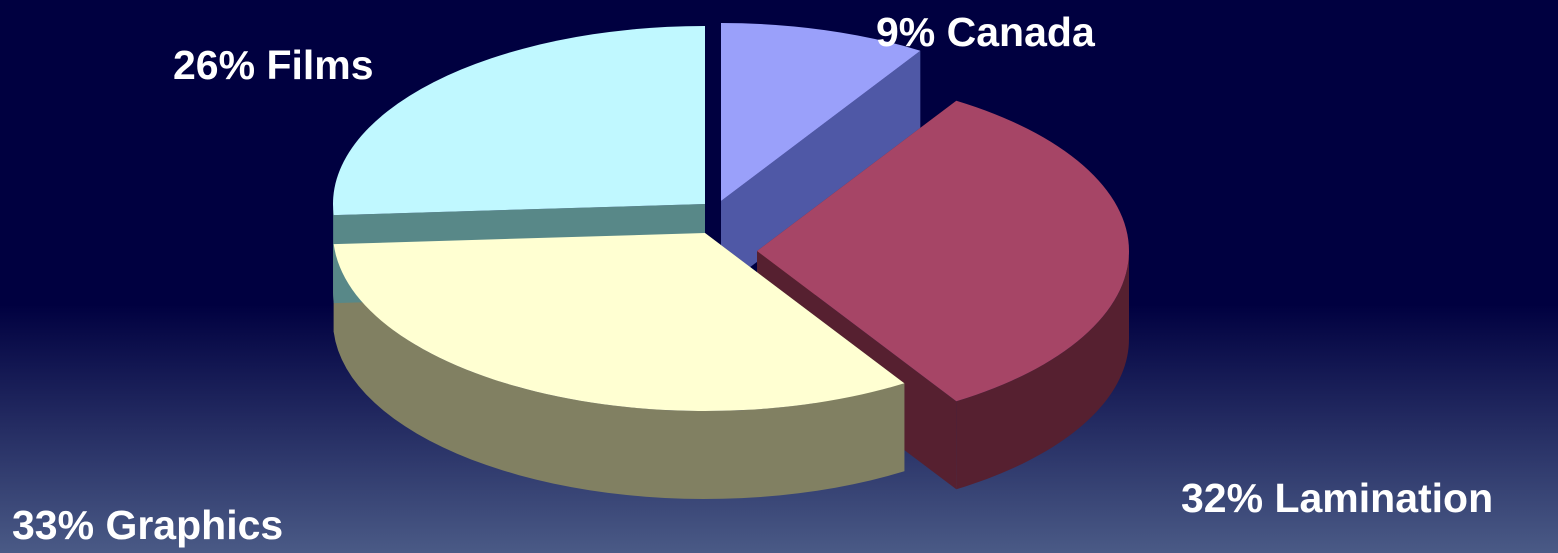 The width and height of the screenshot is (1558, 553). What do you see at coordinates (821, 112) in the screenshot?
I see `slice-canada-top` at bounding box center [821, 112].